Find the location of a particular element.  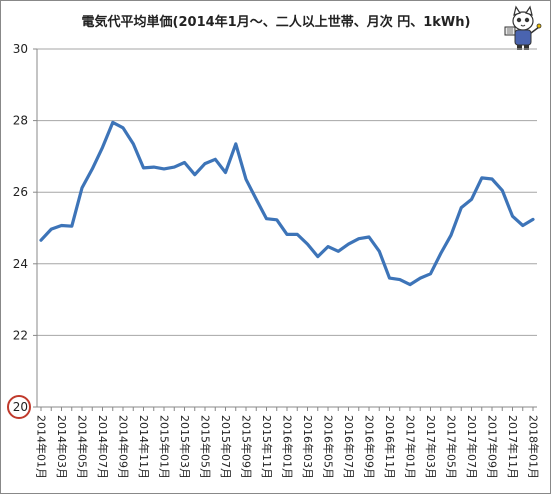

x-tick-label: 2015年09月 is located at coordinates (247, 447).